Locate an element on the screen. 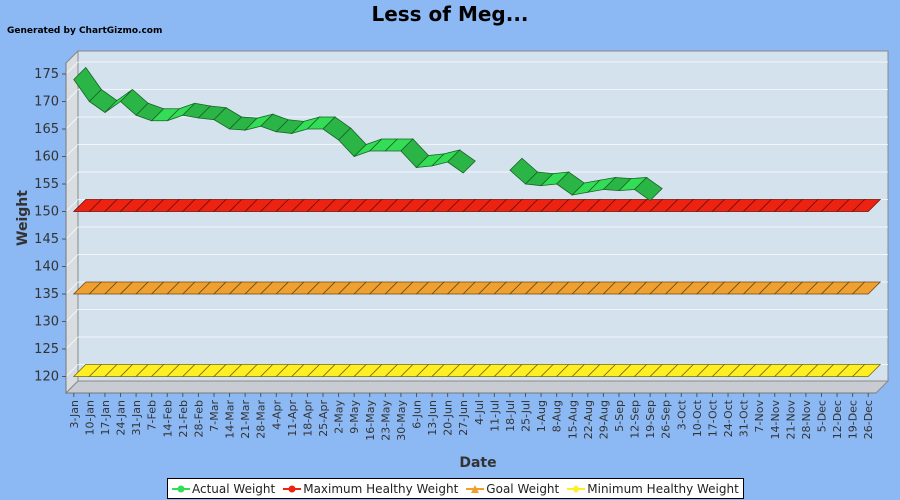 Image resolution: width=900 pixels, height=500 pixels. legend-item: Minimum Healthy Weight is located at coordinates (653, 489).